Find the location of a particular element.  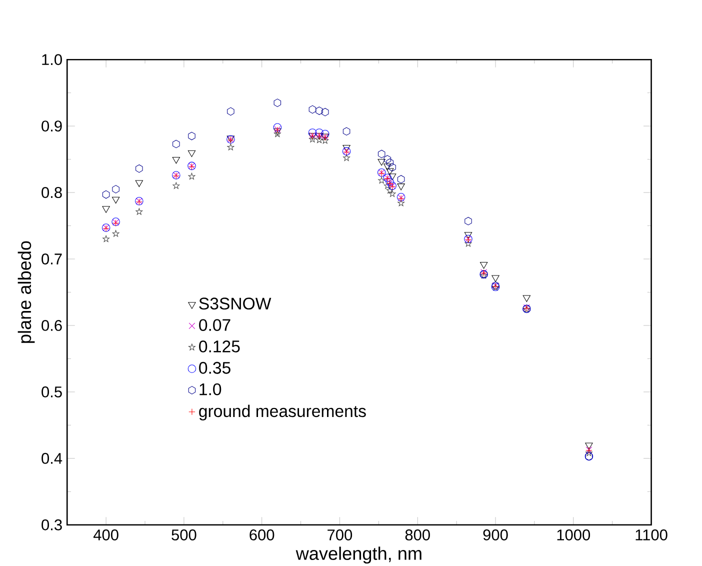

legend-label: 0.07 is located at coordinates (214, 325).